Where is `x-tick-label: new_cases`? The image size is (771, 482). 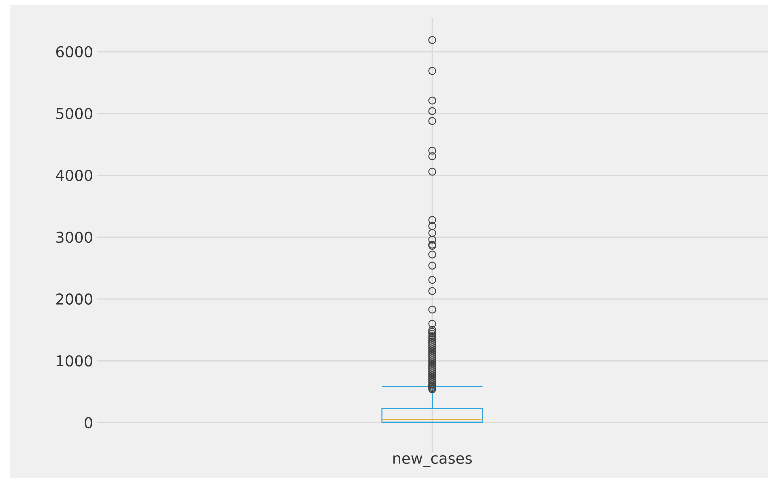
x-tick-label: new_cases is located at coordinates (433, 462).